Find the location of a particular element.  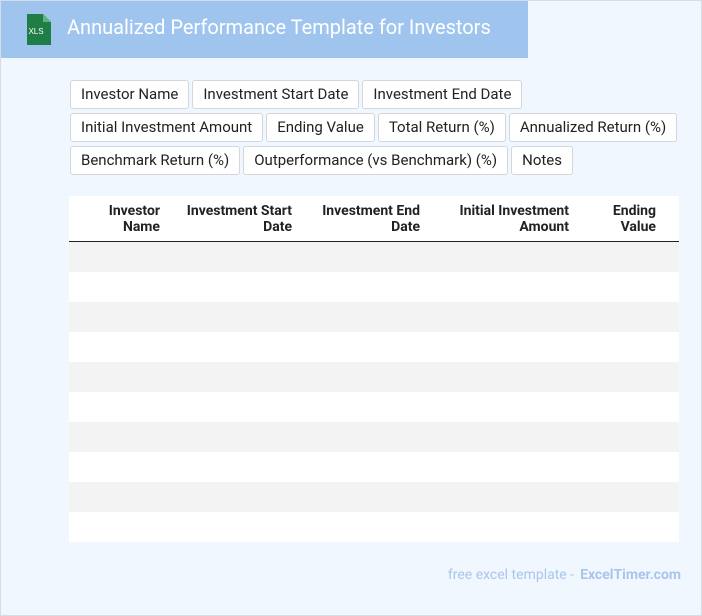

field-chip: Investment End Date is located at coordinates (442, 94).